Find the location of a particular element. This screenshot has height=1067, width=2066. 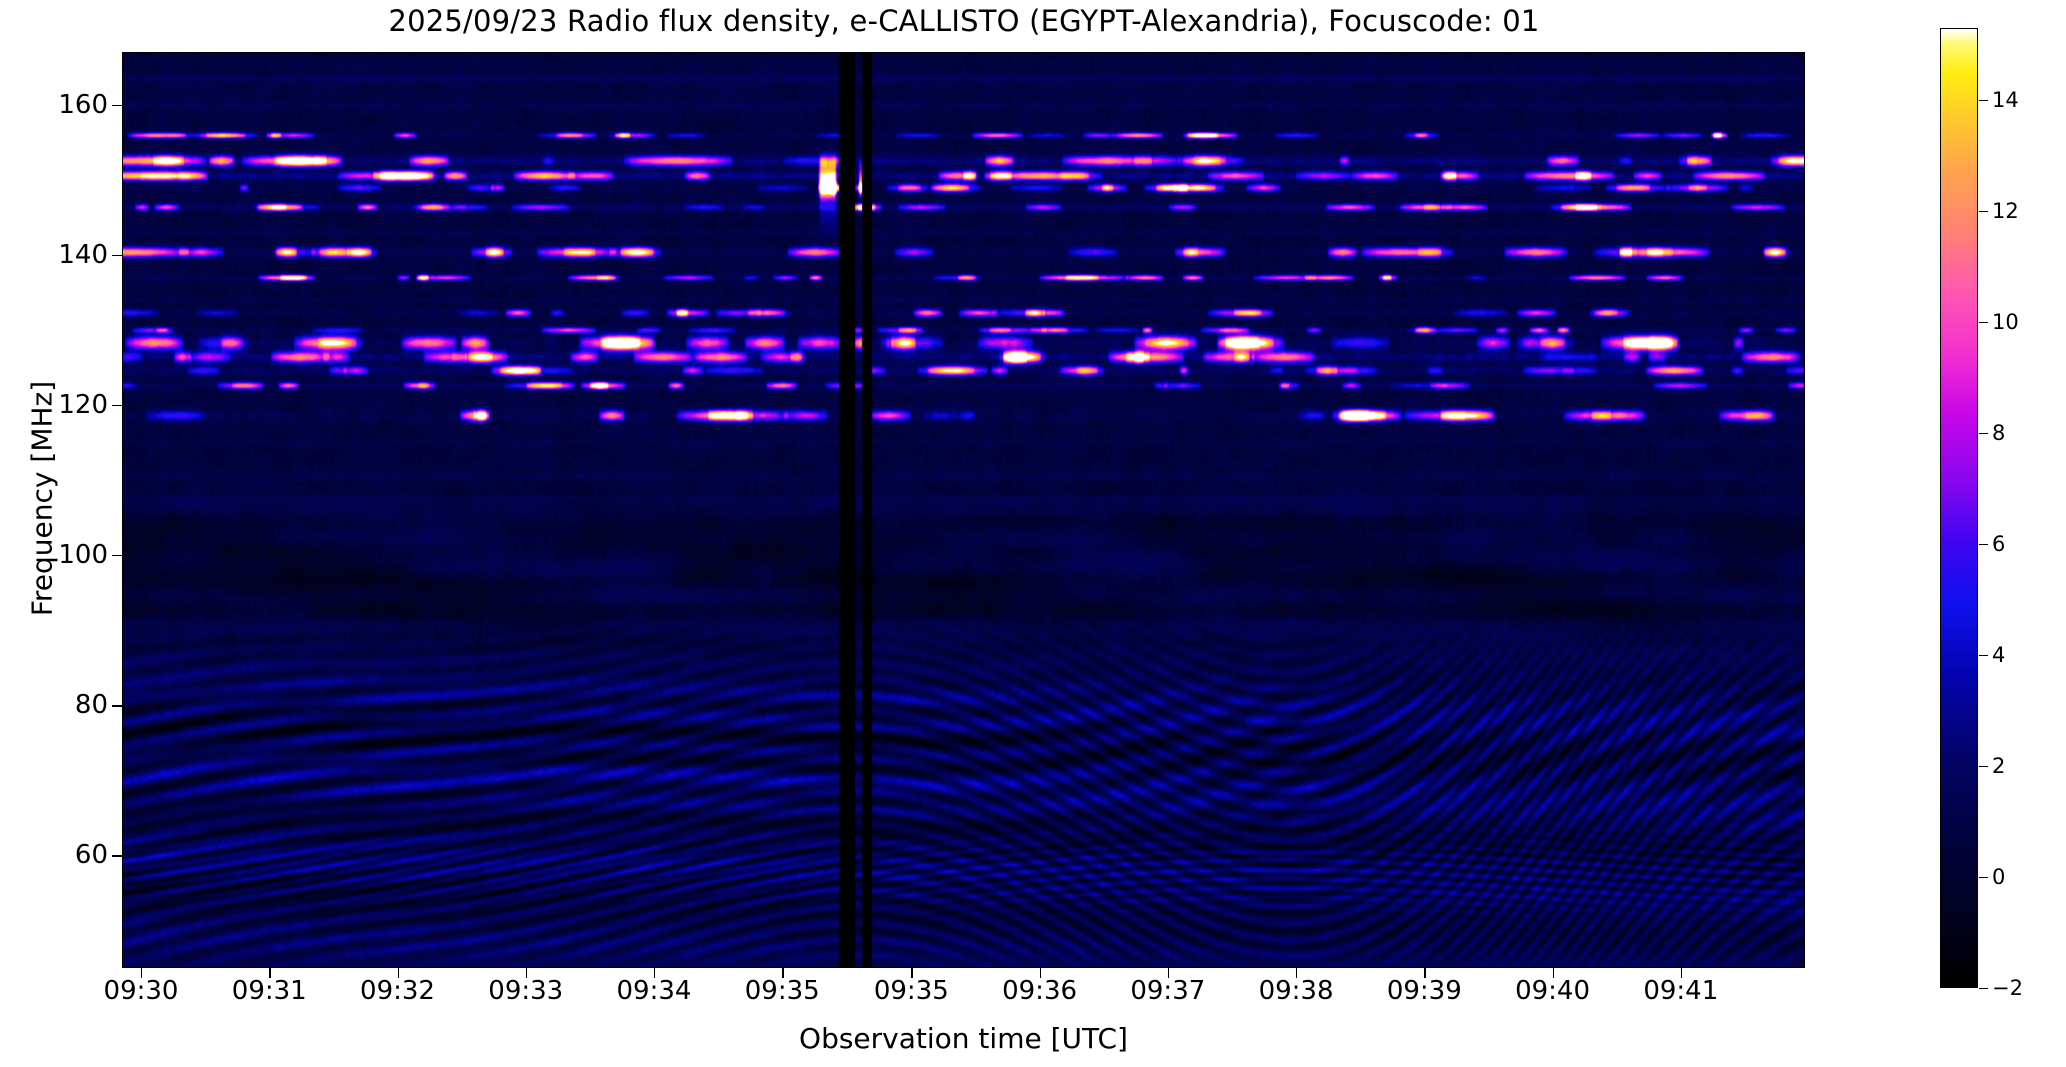

x-tick-label: 09:36 is located at coordinates (1040, 991).